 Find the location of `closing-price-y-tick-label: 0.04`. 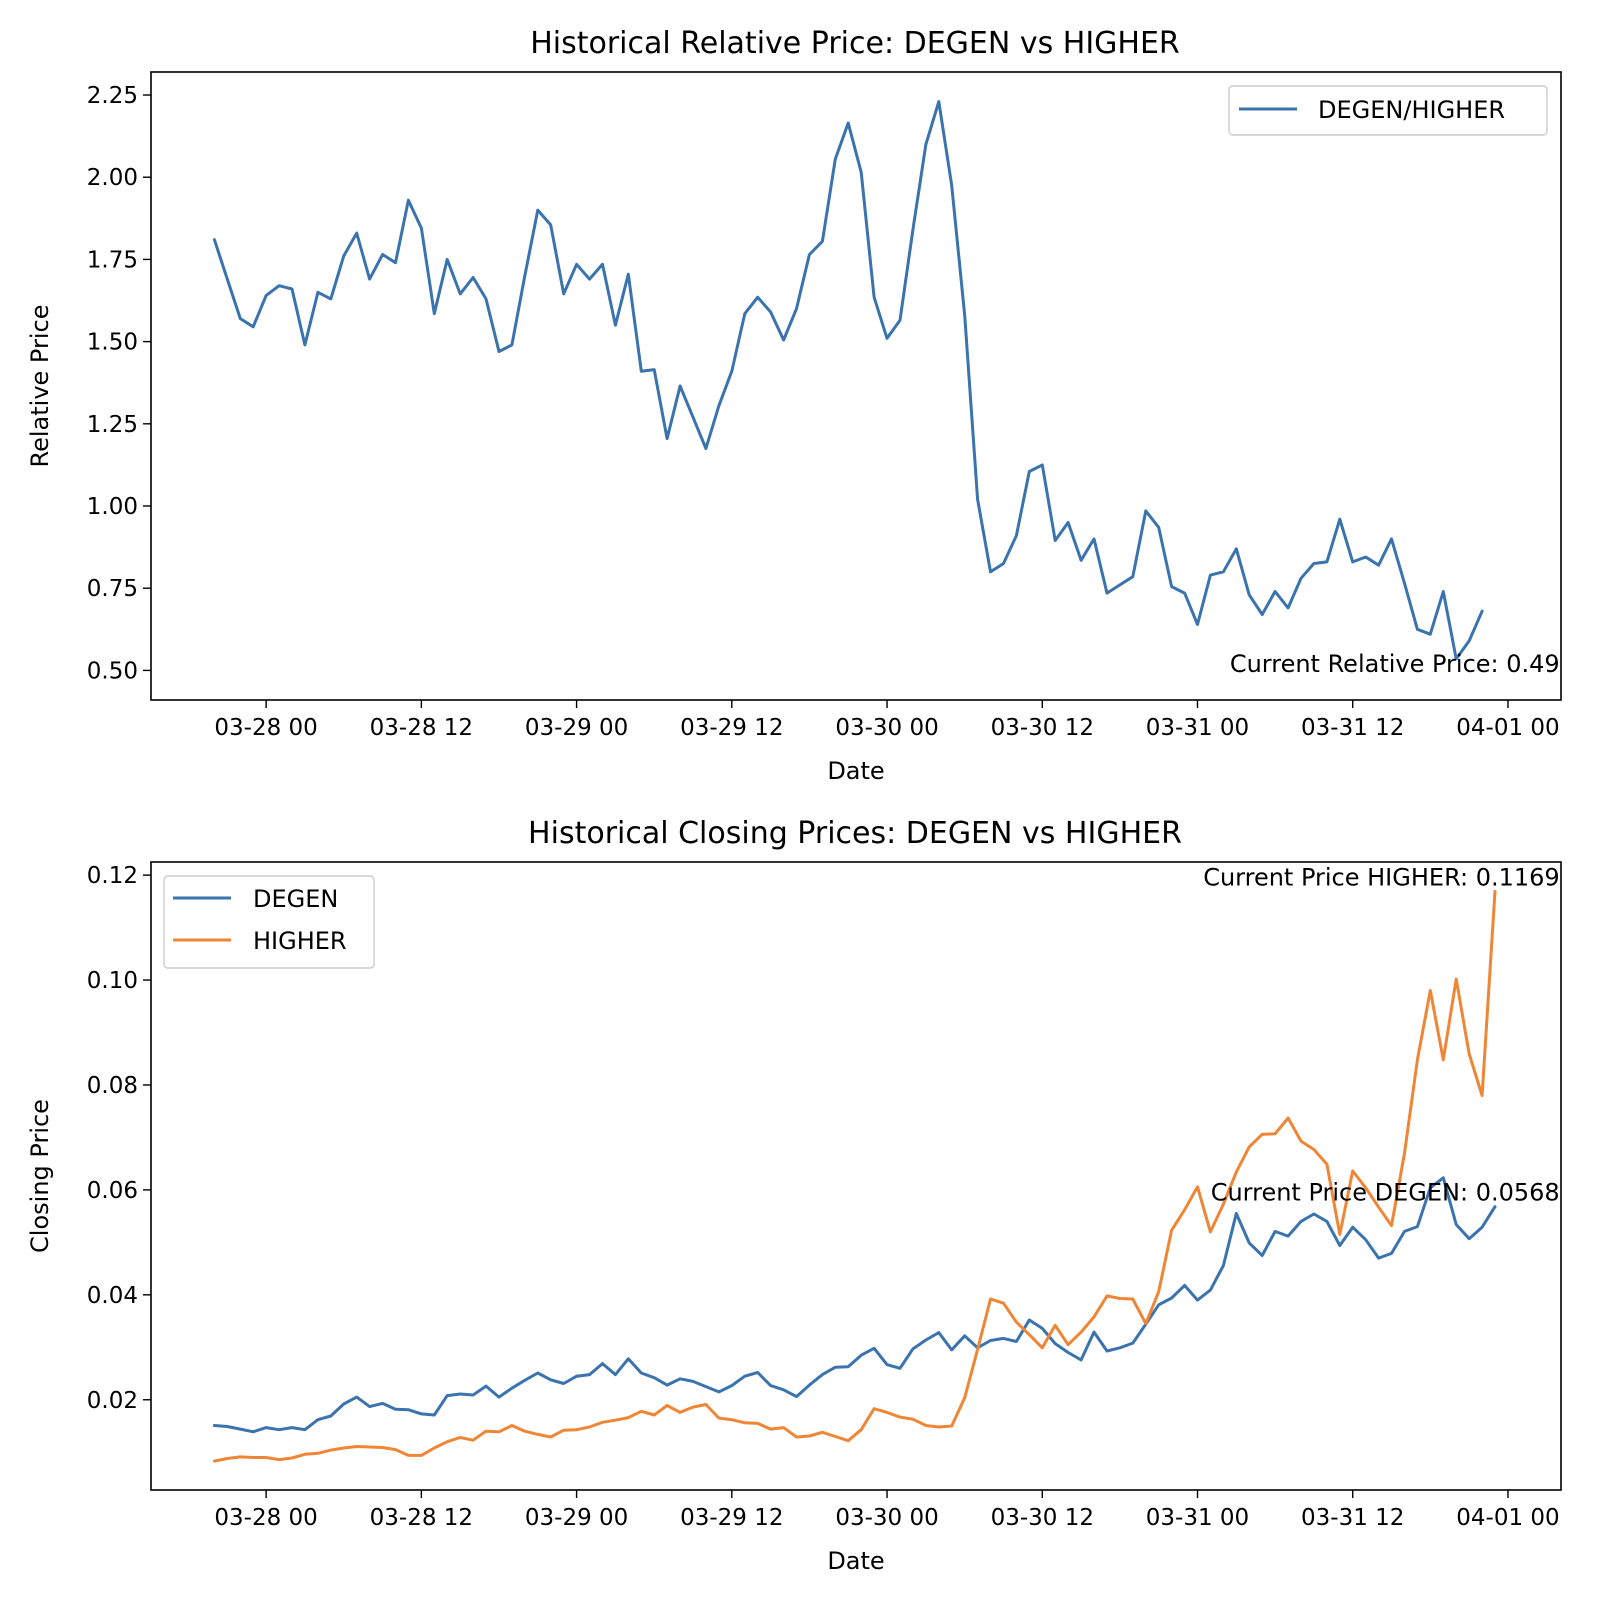

closing-price-y-tick-label: 0.04 is located at coordinates (112, 1296).